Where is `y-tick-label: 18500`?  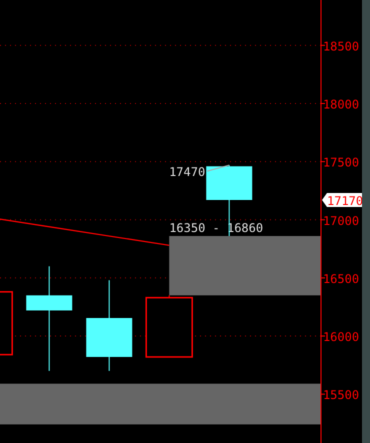
y-tick-label: 18500 is located at coordinates (341, 46).